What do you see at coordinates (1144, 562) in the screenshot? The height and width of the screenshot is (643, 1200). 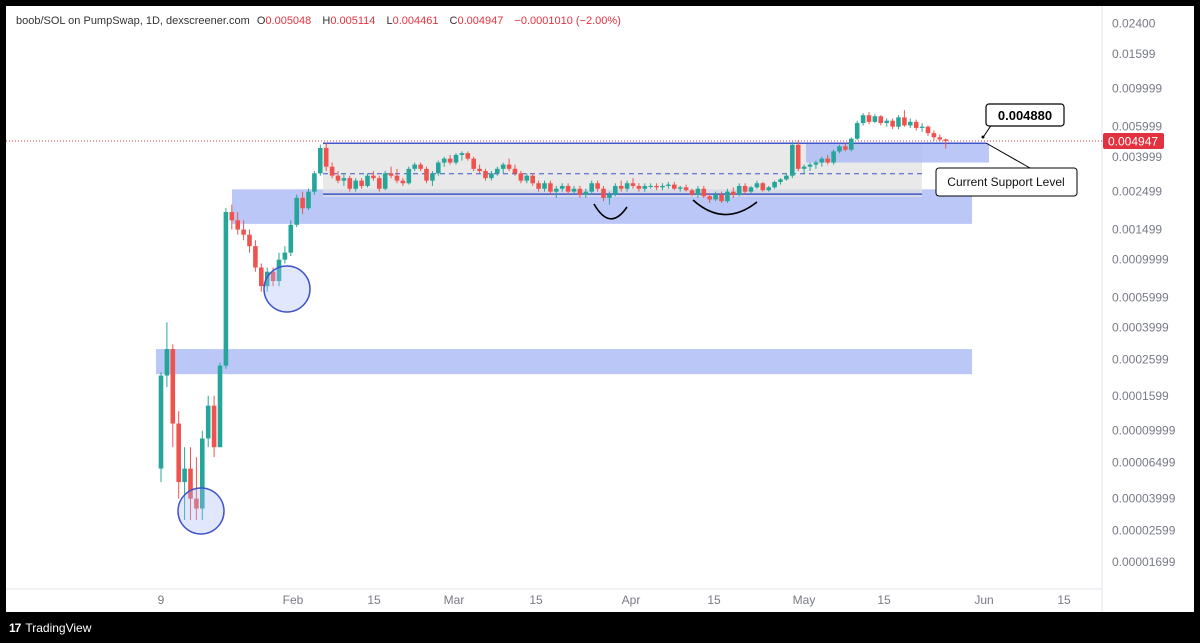 I see `y-tick-label: 0.00001699` at bounding box center [1144, 562].